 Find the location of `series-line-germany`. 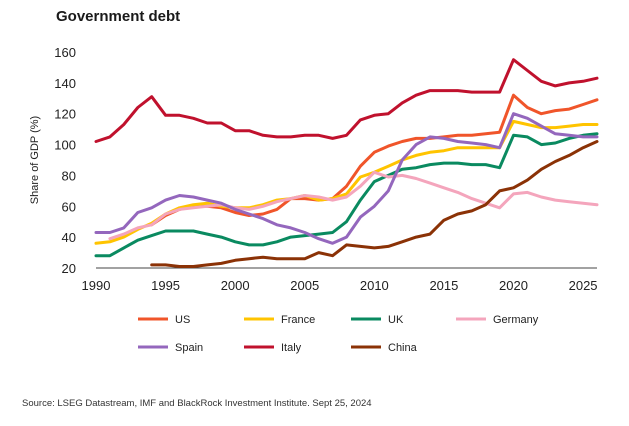

series-line-germany is located at coordinates (353, 205).